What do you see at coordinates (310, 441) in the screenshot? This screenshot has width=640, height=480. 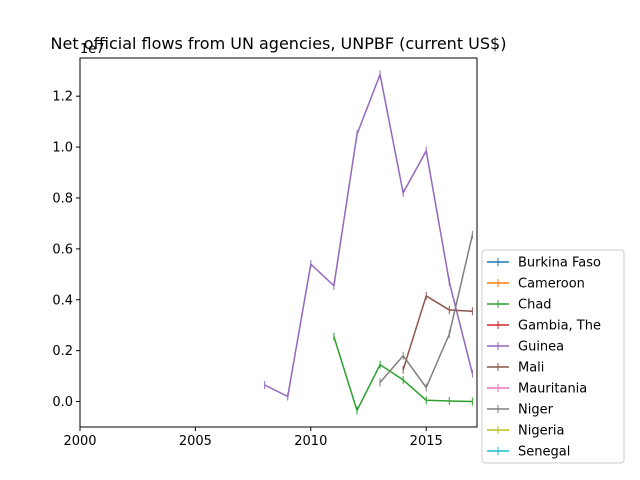 I see `x-tick-label: 2010` at bounding box center [310, 441].